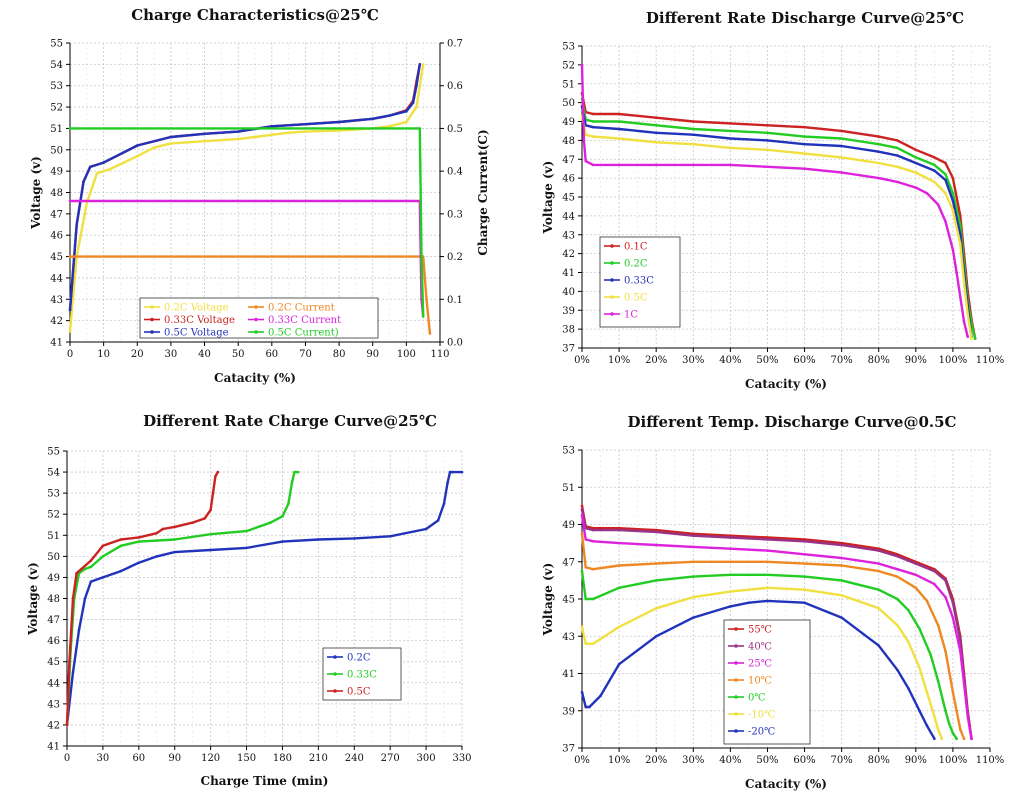 The width and height of the screenshot is (1024, 803). What do you see at coordinates (53, 662) in the screenshot?
I see `y-tick-label: 45` at bounding box center [53, 662].